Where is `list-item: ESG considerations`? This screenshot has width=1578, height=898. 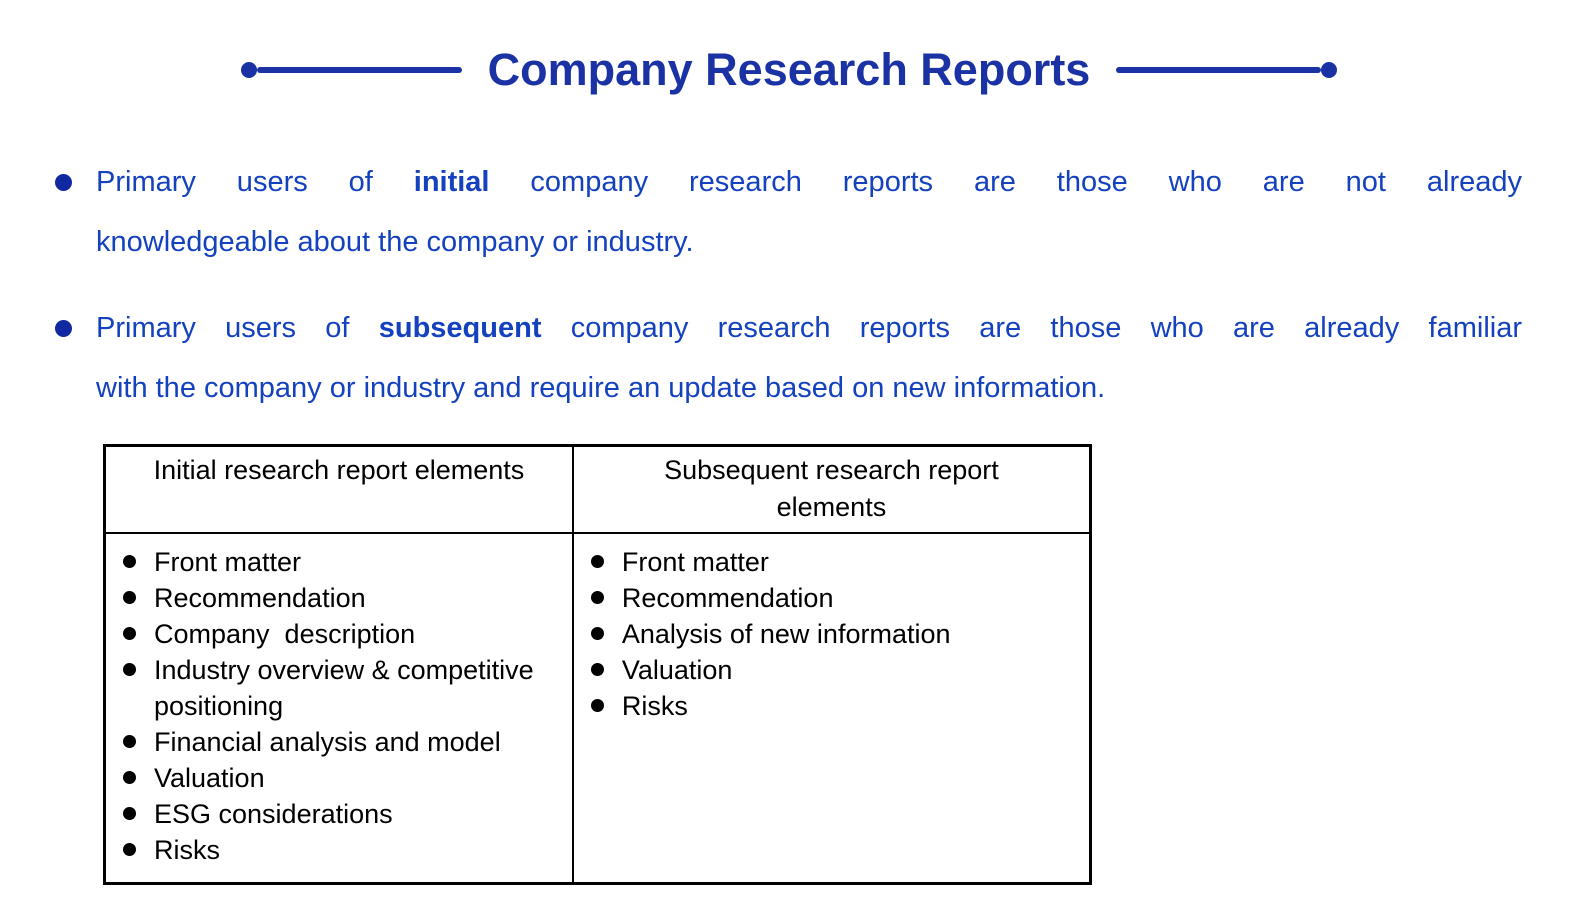
list-item: ESG considerations is located at coordinates (336, 814).